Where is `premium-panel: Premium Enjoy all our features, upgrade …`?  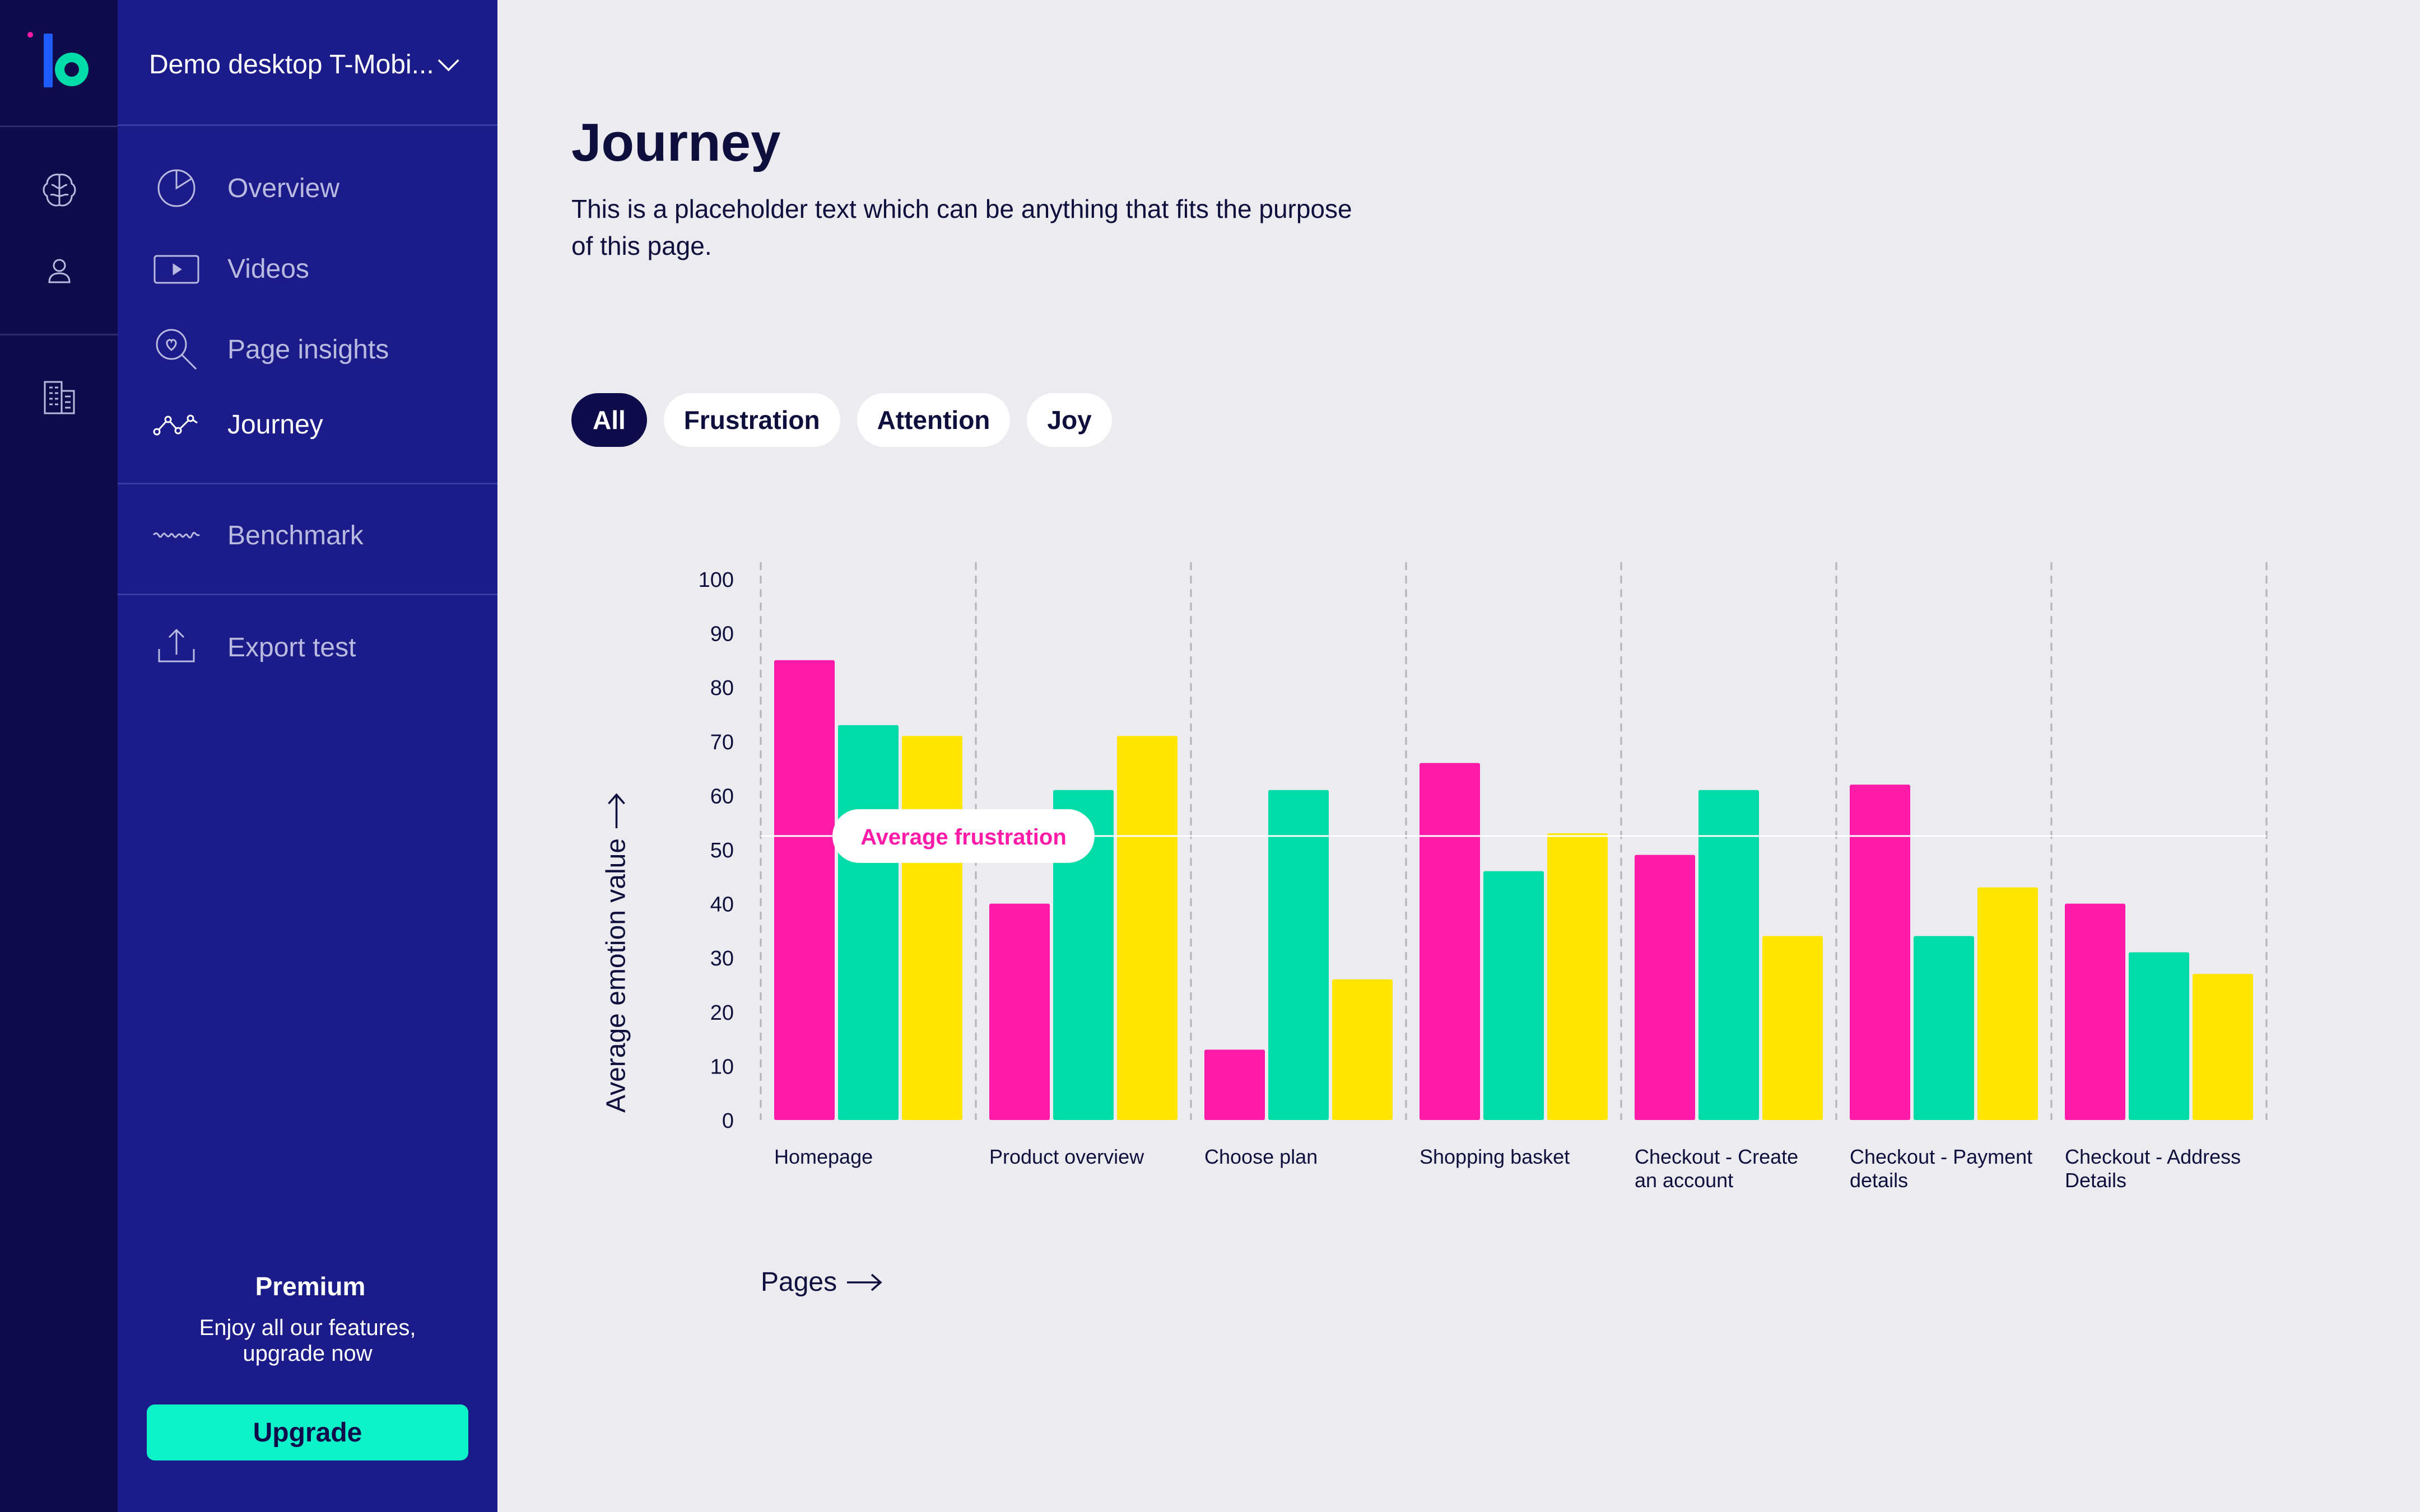
premium-panel: Premium Enjoy all our features, upgrade … is located at coordinates (308, 1319).